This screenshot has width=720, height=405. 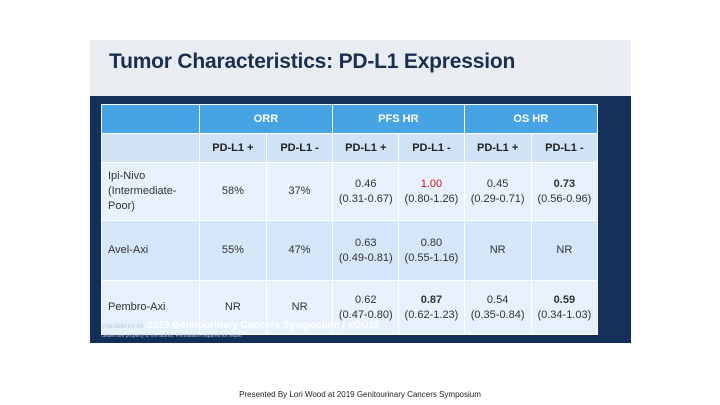 What do you see at coordinates (299, 307) in the screenshot?
I see `cell-orr-neg: NR` at bounding box center [299, 307].